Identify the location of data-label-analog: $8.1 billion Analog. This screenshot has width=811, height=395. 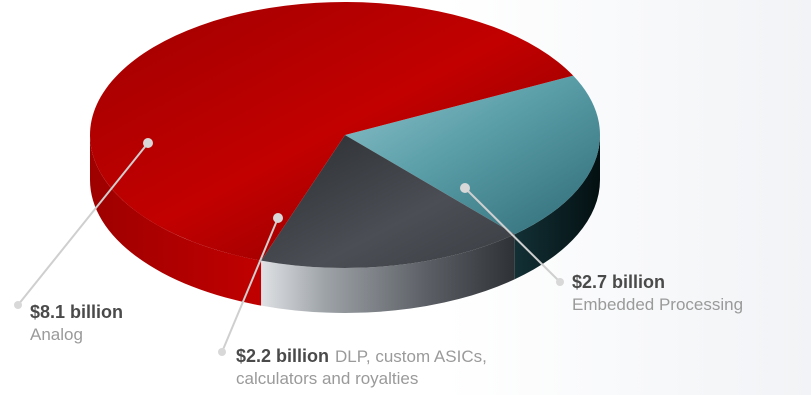
(76, 323).